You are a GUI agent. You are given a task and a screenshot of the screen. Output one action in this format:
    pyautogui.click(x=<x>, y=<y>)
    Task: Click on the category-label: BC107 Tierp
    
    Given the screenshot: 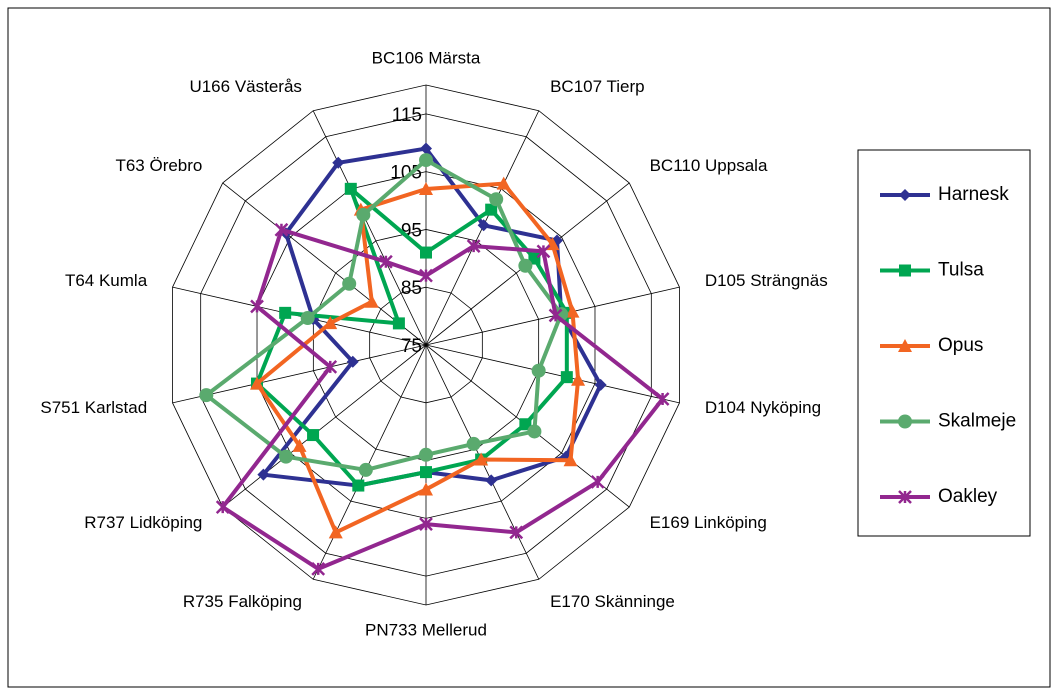 What is the action you would take?
    pyautogui.click(x=597, y=86)
    